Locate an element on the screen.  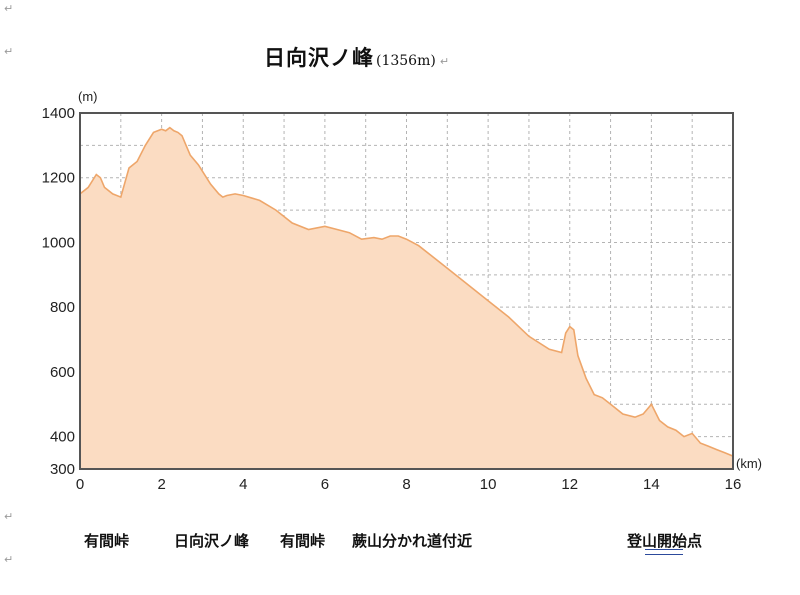
x-tick-label: 4 is located at coordinates (243, 484).